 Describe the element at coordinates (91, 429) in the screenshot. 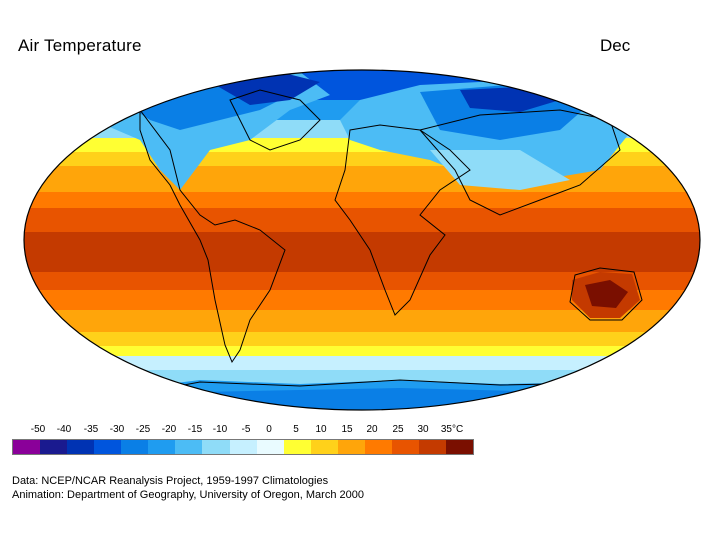

I see `legend-tick: -35` at that location.